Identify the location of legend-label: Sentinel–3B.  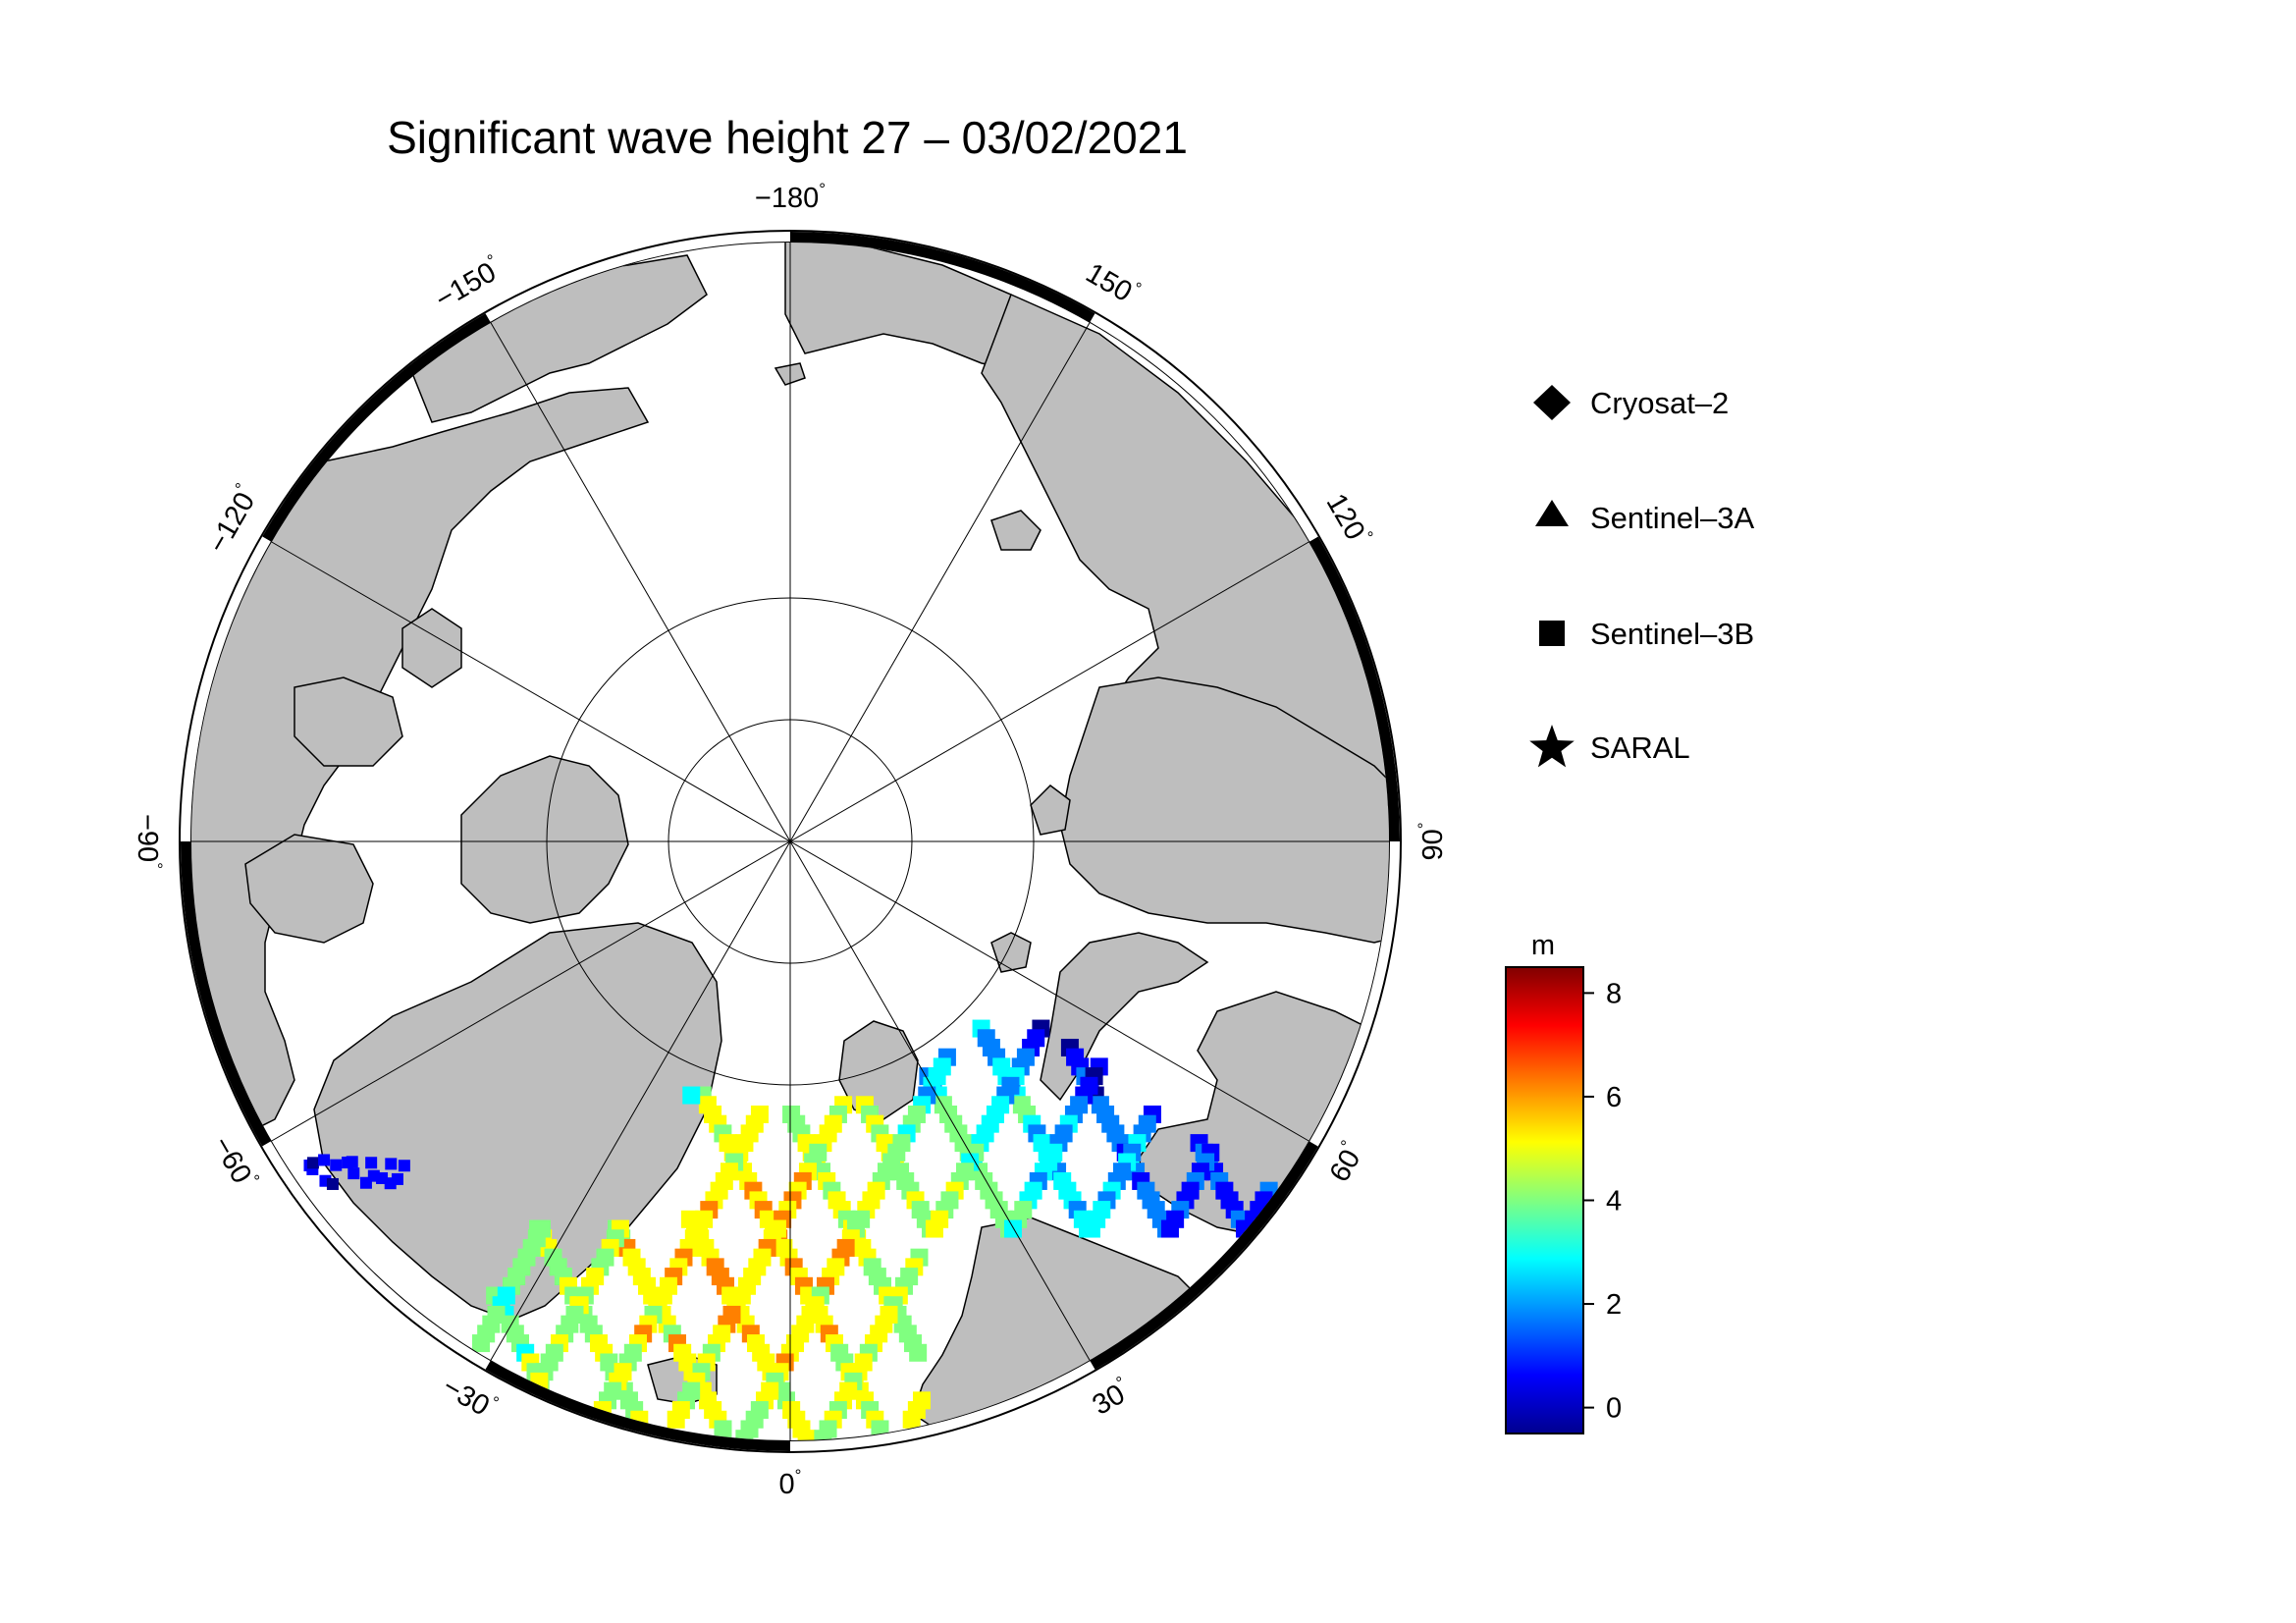
(1672, 634).